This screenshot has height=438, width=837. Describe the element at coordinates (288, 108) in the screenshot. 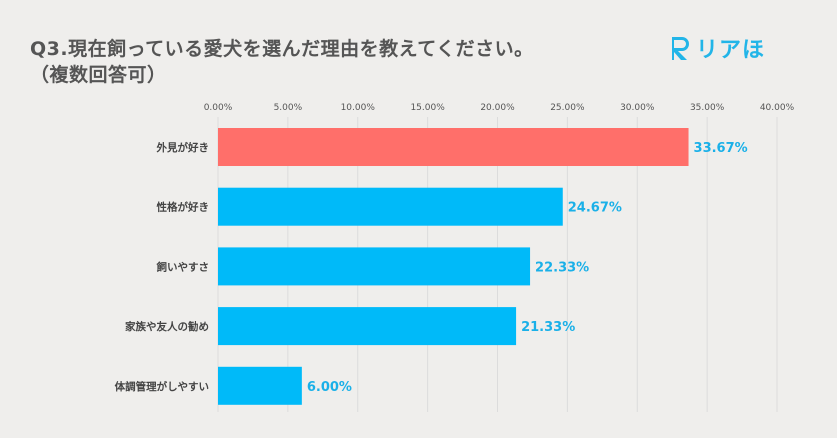

I see `x-tick-label: 5.00%` at that location.